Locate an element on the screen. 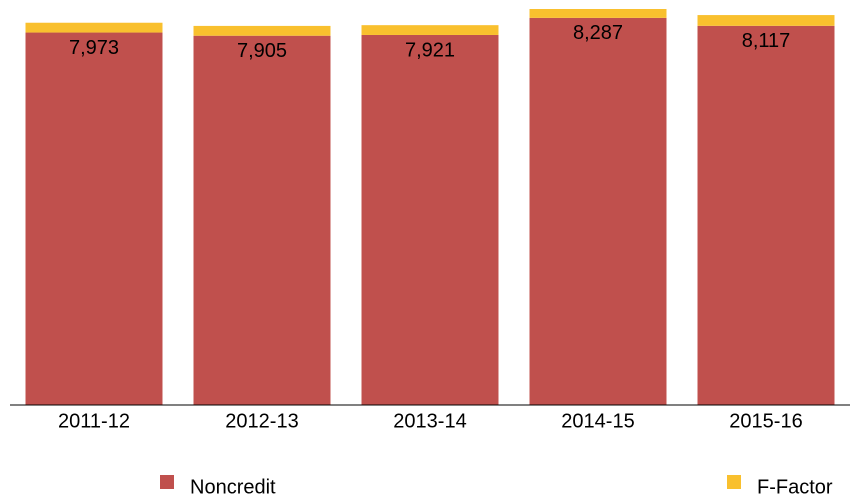 Image resolution: width=850 pixels, height=499 pixels. x-tick-label: 2014-15 is located at coordinates (597, 421).